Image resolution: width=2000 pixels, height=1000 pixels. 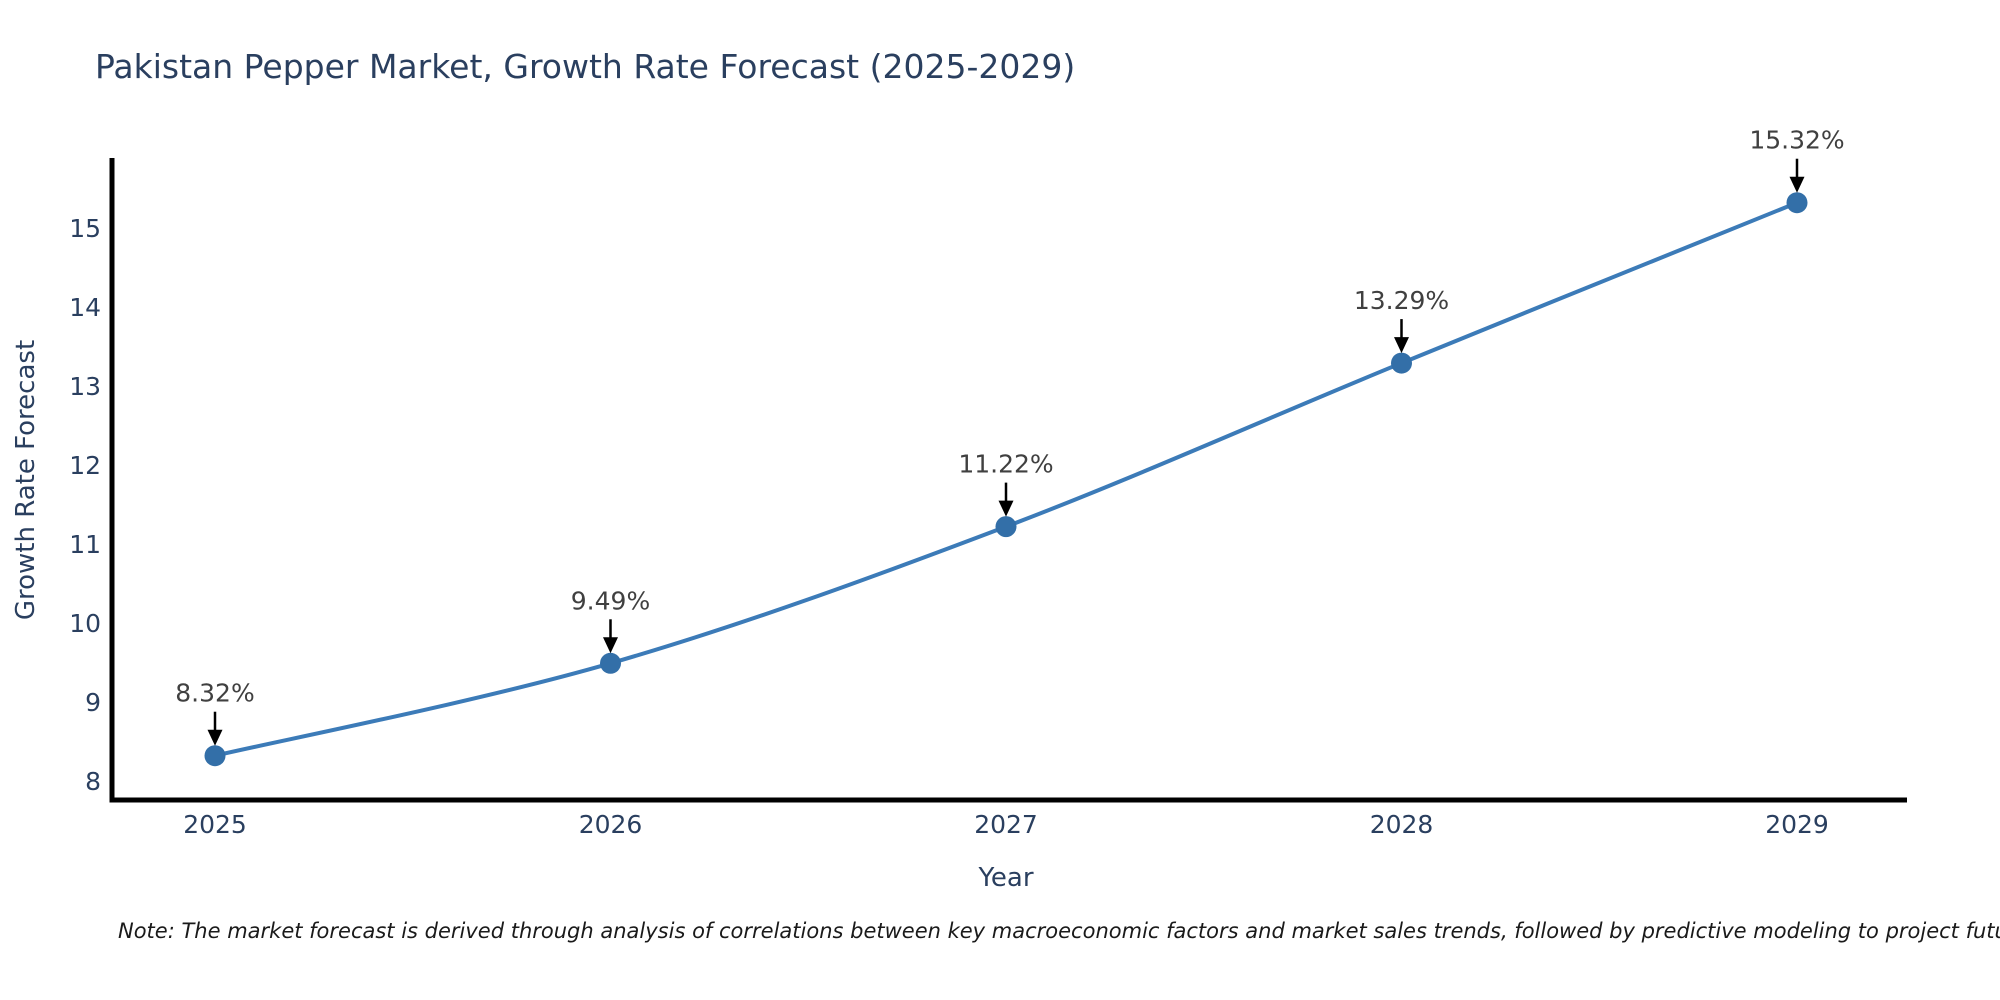 I want to click on data-point-2026, so click(x=610, y=663).